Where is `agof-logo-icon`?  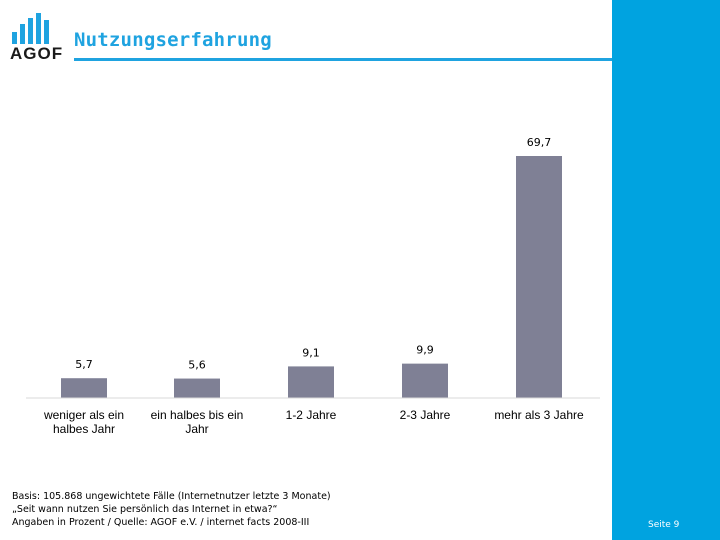 agof-logo-icon is located at coordinates (30, 28).